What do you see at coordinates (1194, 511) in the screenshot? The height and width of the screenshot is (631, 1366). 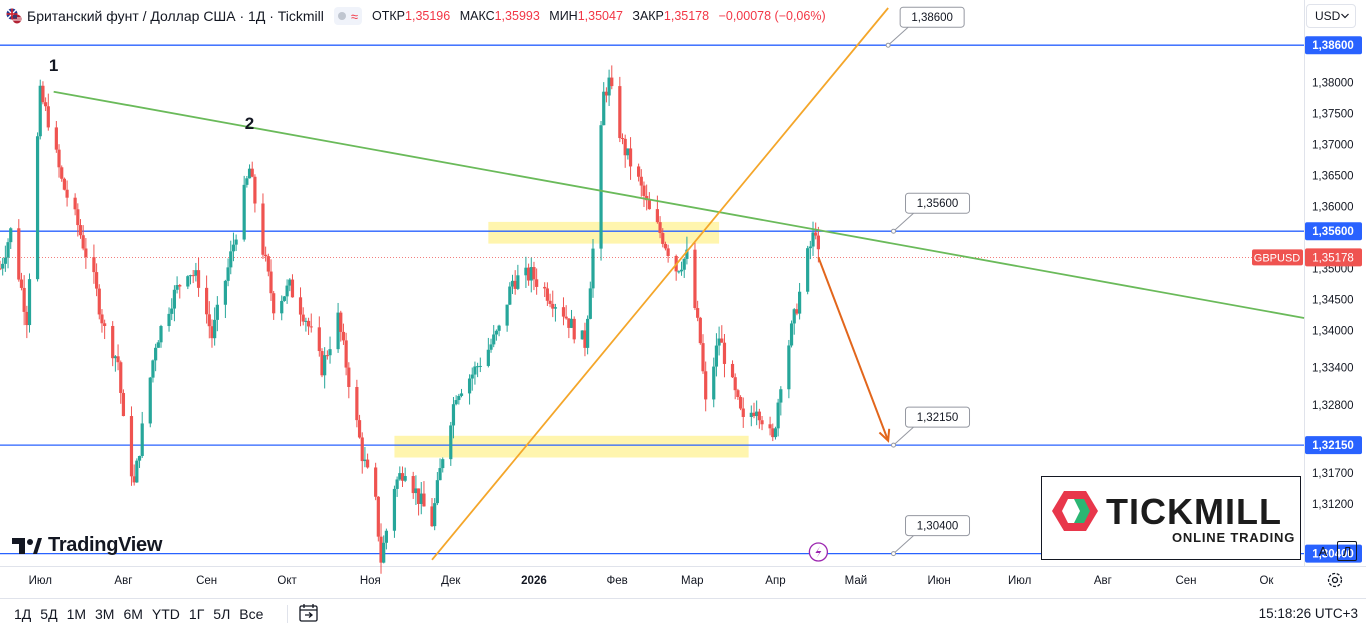 I see `tickmill-name: TICKMILL` at bounding box center [1194, 511].